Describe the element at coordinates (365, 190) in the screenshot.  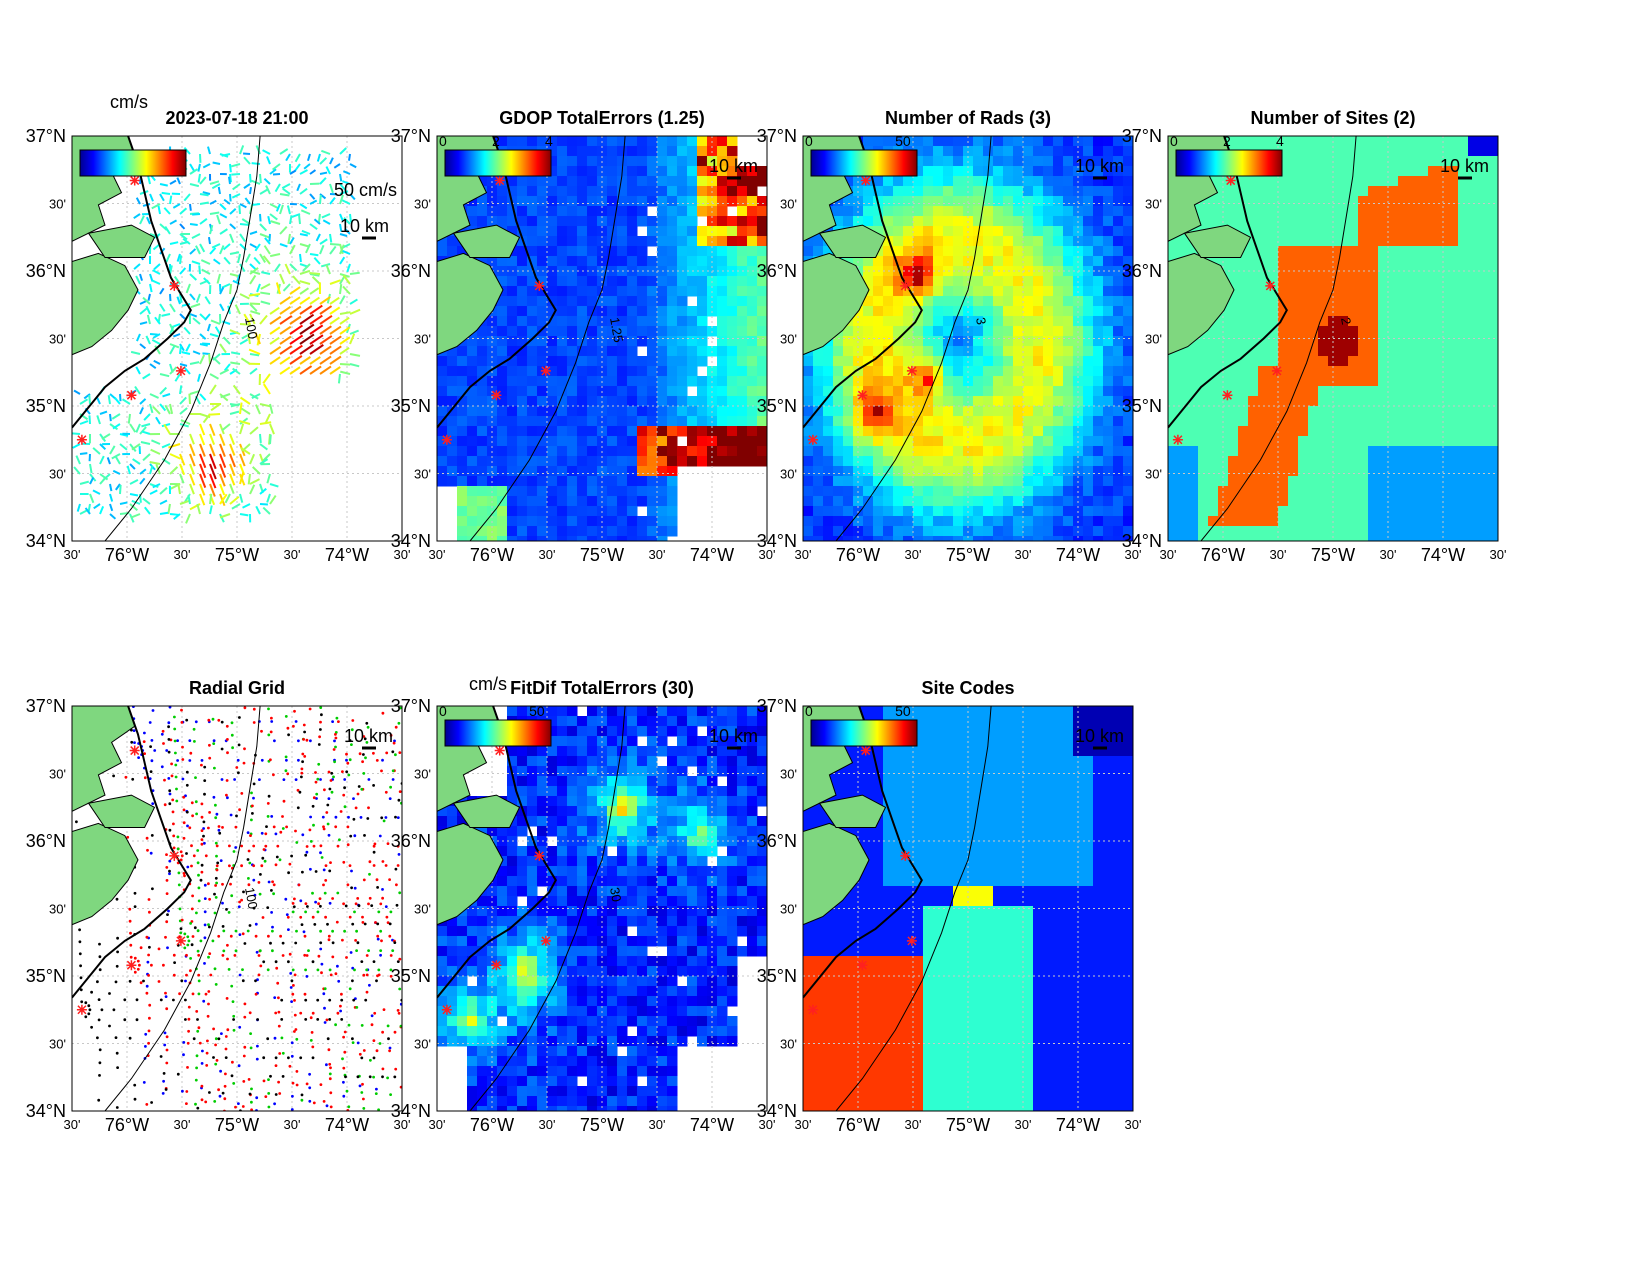
I see `vector-scale-label: 50 cm/s` at that location.